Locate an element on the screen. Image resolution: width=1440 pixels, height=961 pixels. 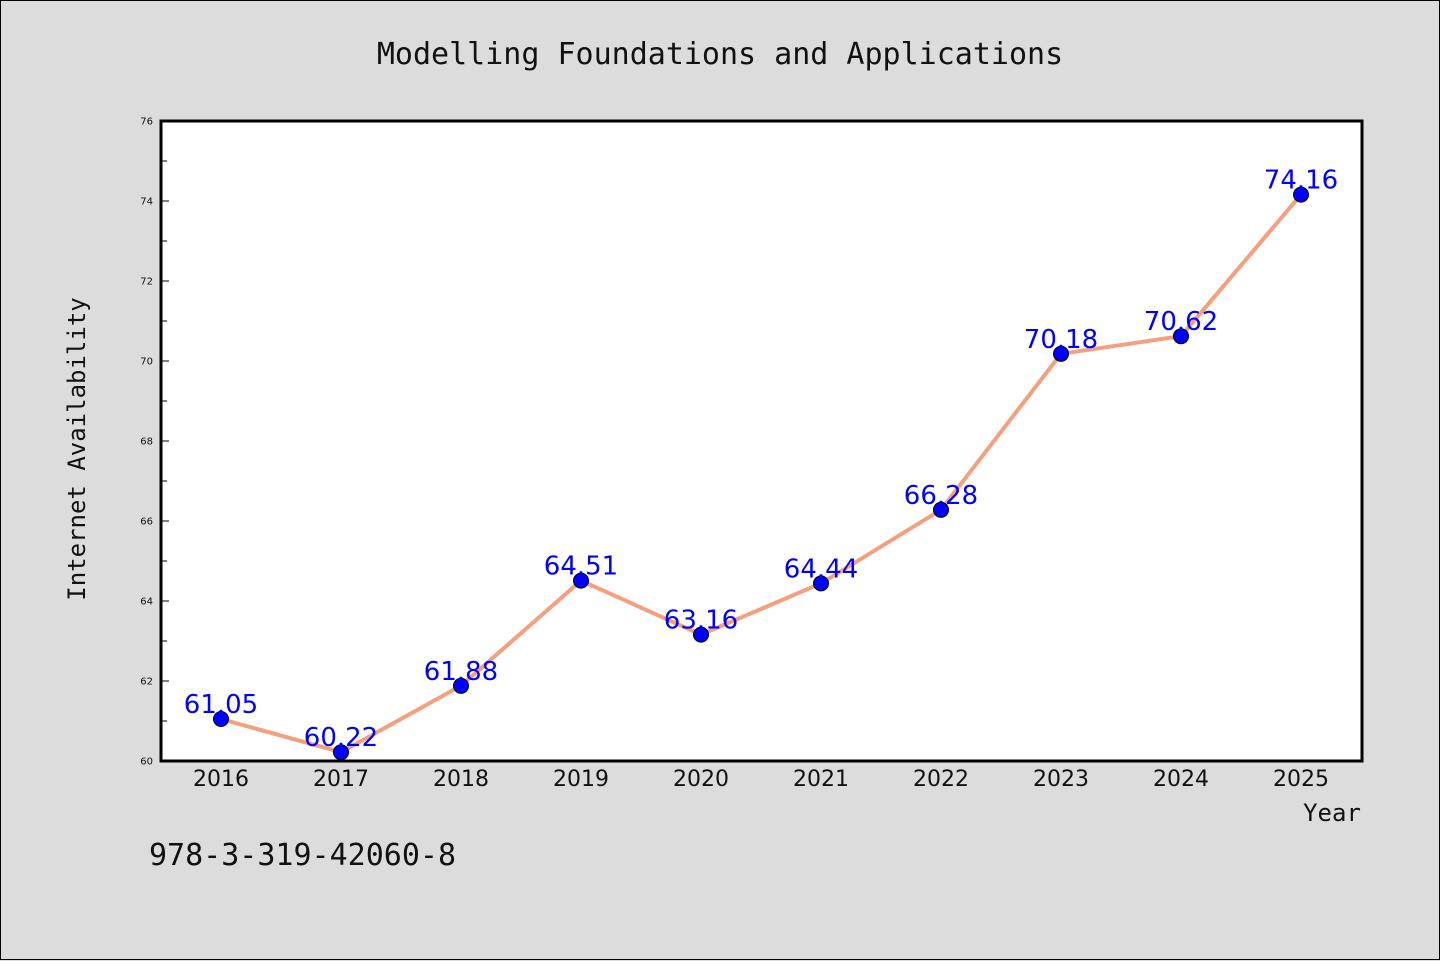
y-tick-label: 68 is located at coordinates (146, 442).